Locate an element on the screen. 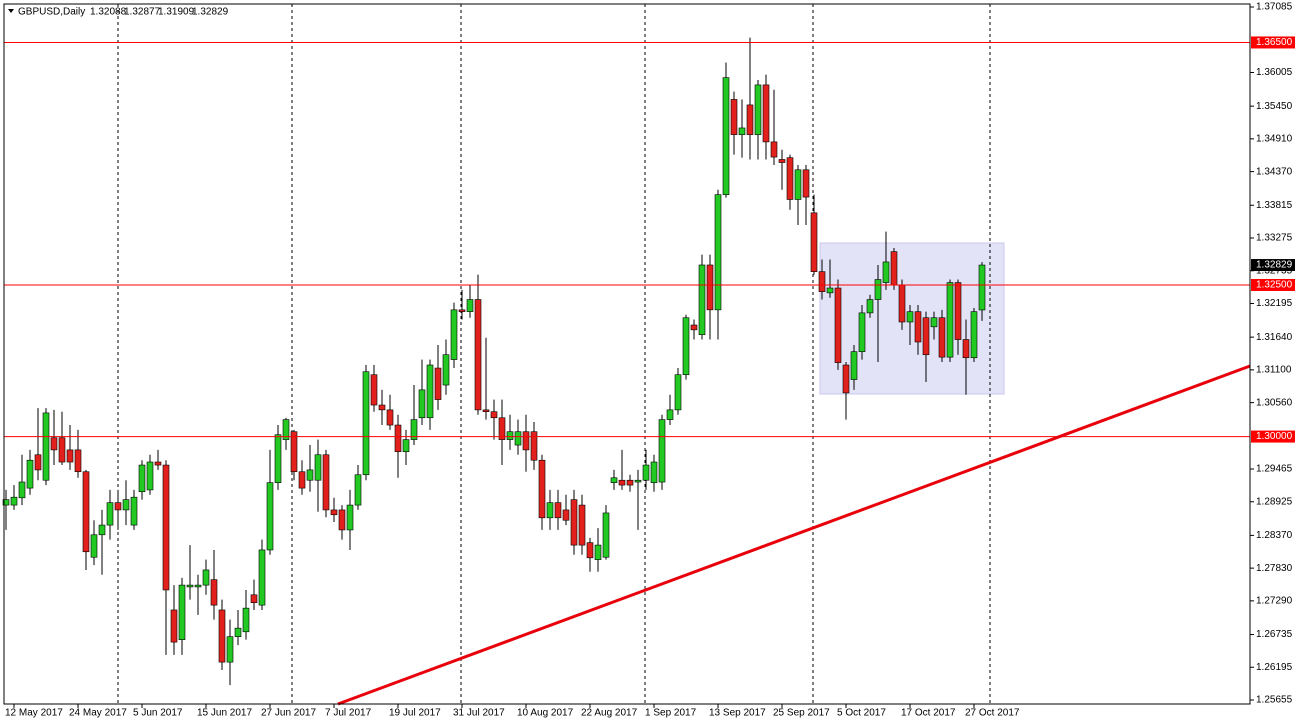 The height and width of the screenshot is (725, 1296). x-tick-label: 17 Oct 2017 is located at coordinates (928, 713).